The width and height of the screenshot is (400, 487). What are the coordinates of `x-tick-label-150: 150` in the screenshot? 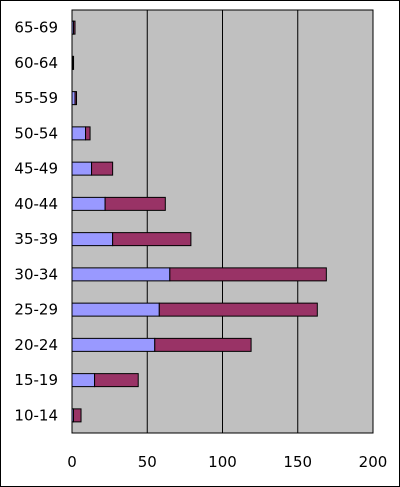 It's located at (297, 462).